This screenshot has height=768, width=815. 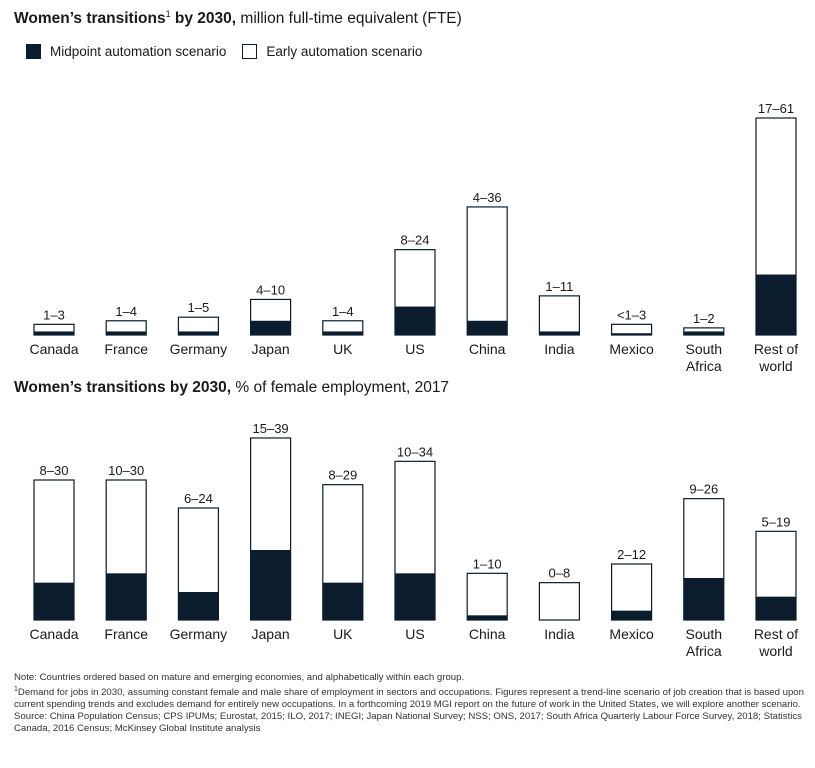 What do you see at coordinates (342, 475) in the screenshot?
I see `data-label-uk: 8–29` at bounding box center [342, 475].